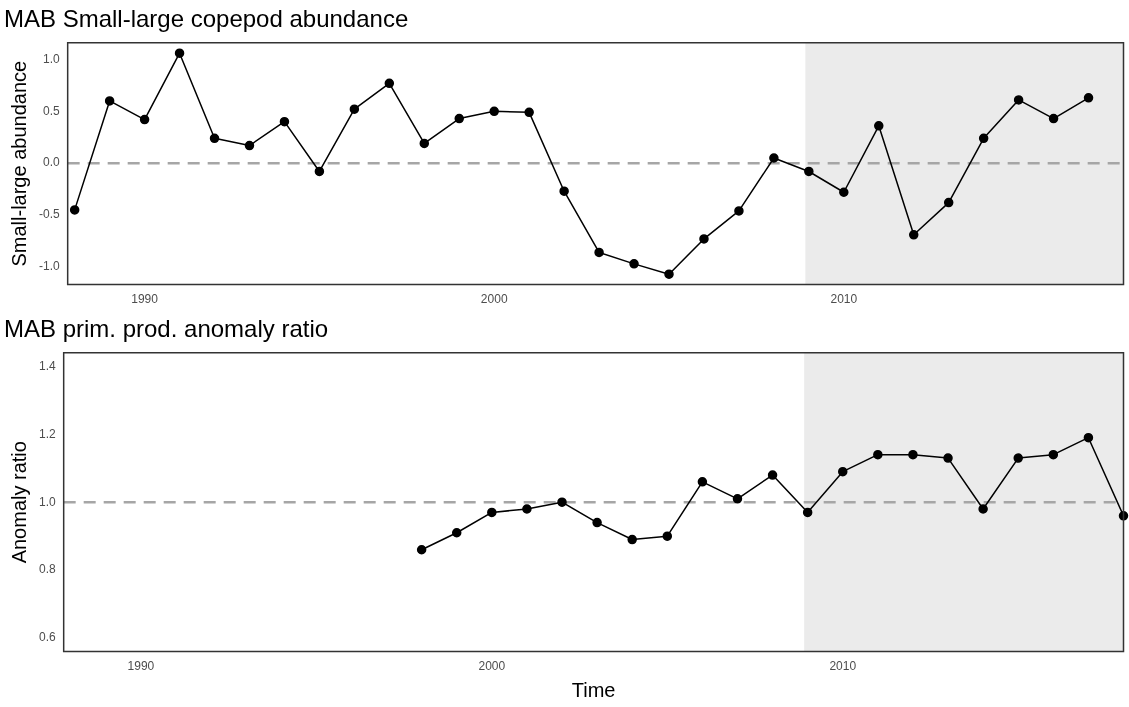 The height and width of the screenshot is (707, 1129). Describe the element at coordinates (47, 365) in the screenshot. I see `y-tick-label: 1.4` at that location.